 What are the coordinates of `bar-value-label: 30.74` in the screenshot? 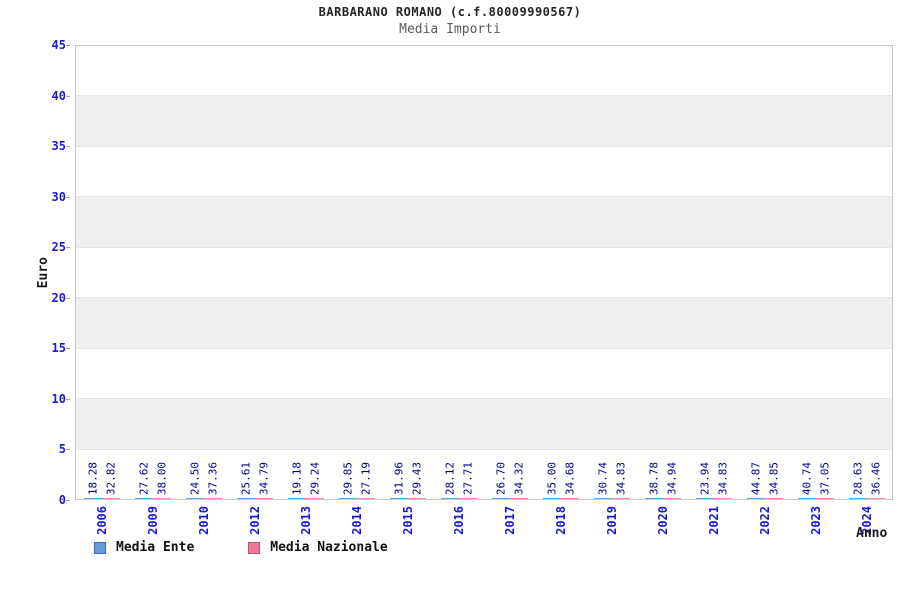 It's located at (602, 478).